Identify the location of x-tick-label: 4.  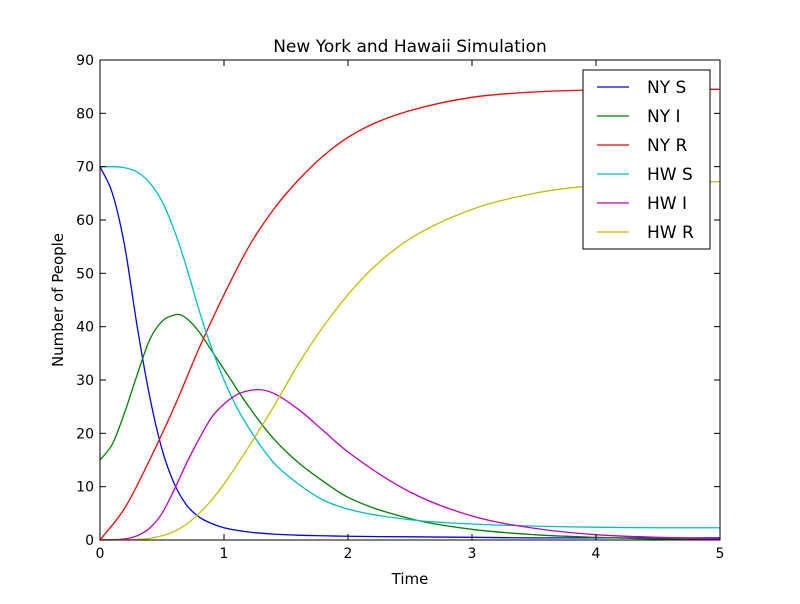
(596, 554).